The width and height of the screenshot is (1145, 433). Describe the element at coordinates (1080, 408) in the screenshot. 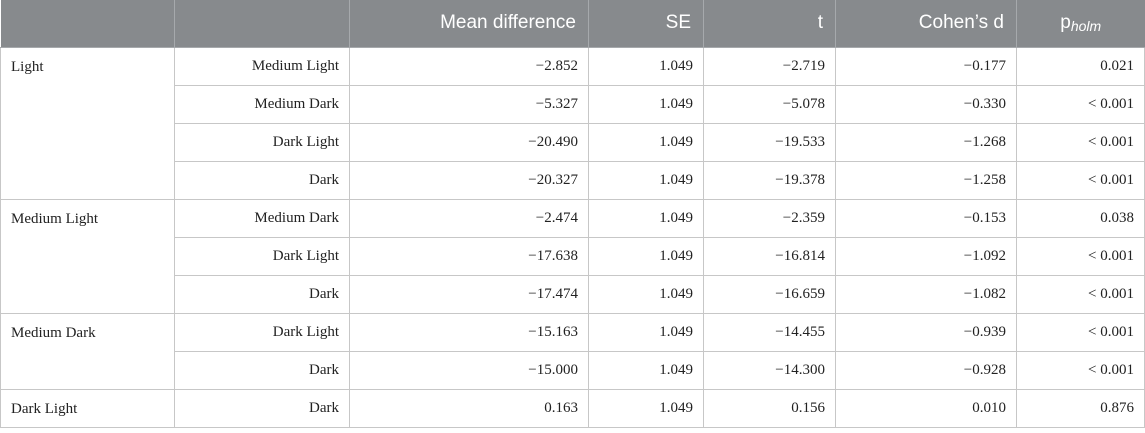

I see `p-holm-cell: 0.876` at that location.